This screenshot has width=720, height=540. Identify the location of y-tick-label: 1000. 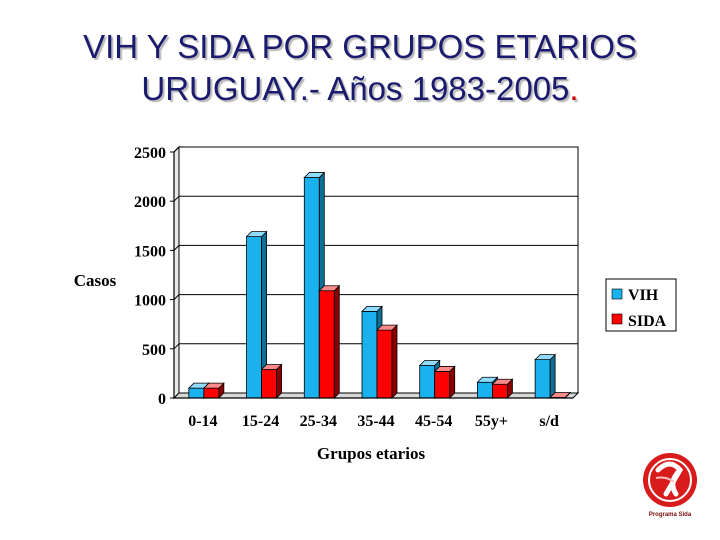
(150, 301).